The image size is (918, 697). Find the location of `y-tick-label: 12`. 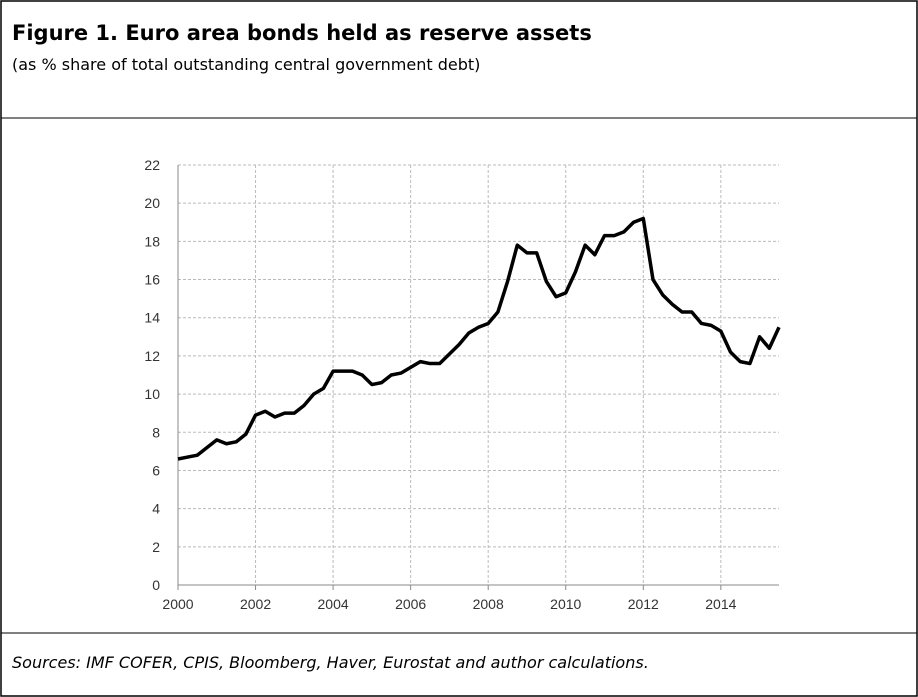

y-tick-label: 12 is located at coordinates (152, 356).